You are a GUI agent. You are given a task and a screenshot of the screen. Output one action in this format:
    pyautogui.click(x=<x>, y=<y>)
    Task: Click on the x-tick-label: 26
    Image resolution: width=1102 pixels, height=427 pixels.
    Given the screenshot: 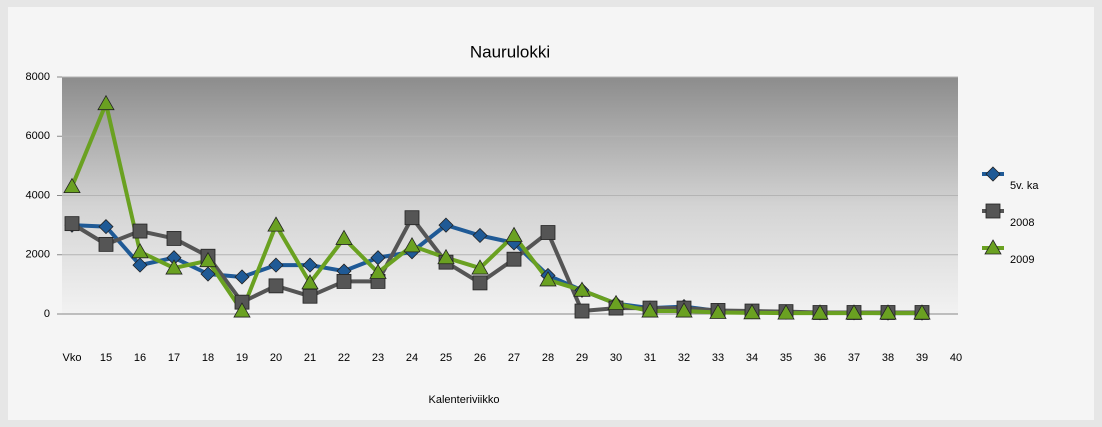 What is the action you would take?
    pyautogui.click(x=480, y=358)
    